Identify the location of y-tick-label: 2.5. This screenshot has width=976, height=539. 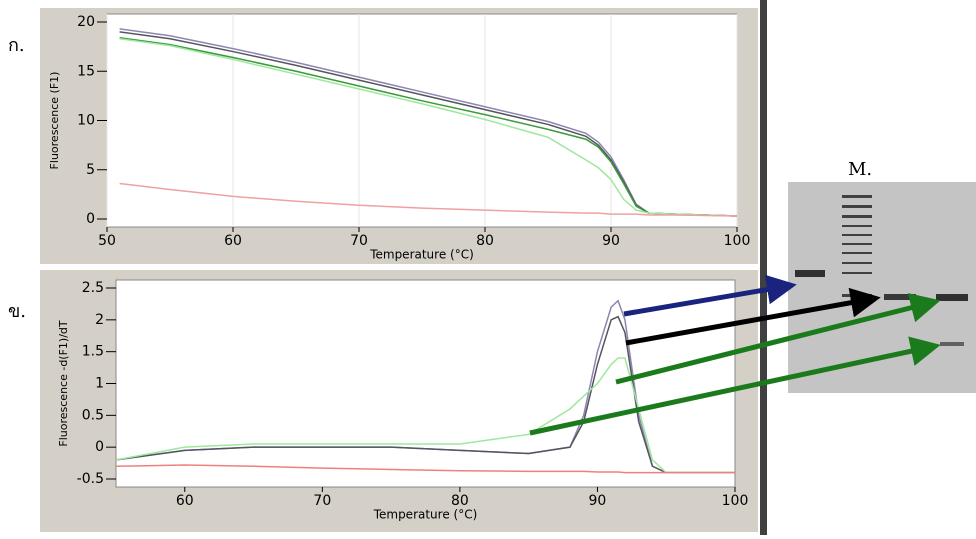
(93, 288).